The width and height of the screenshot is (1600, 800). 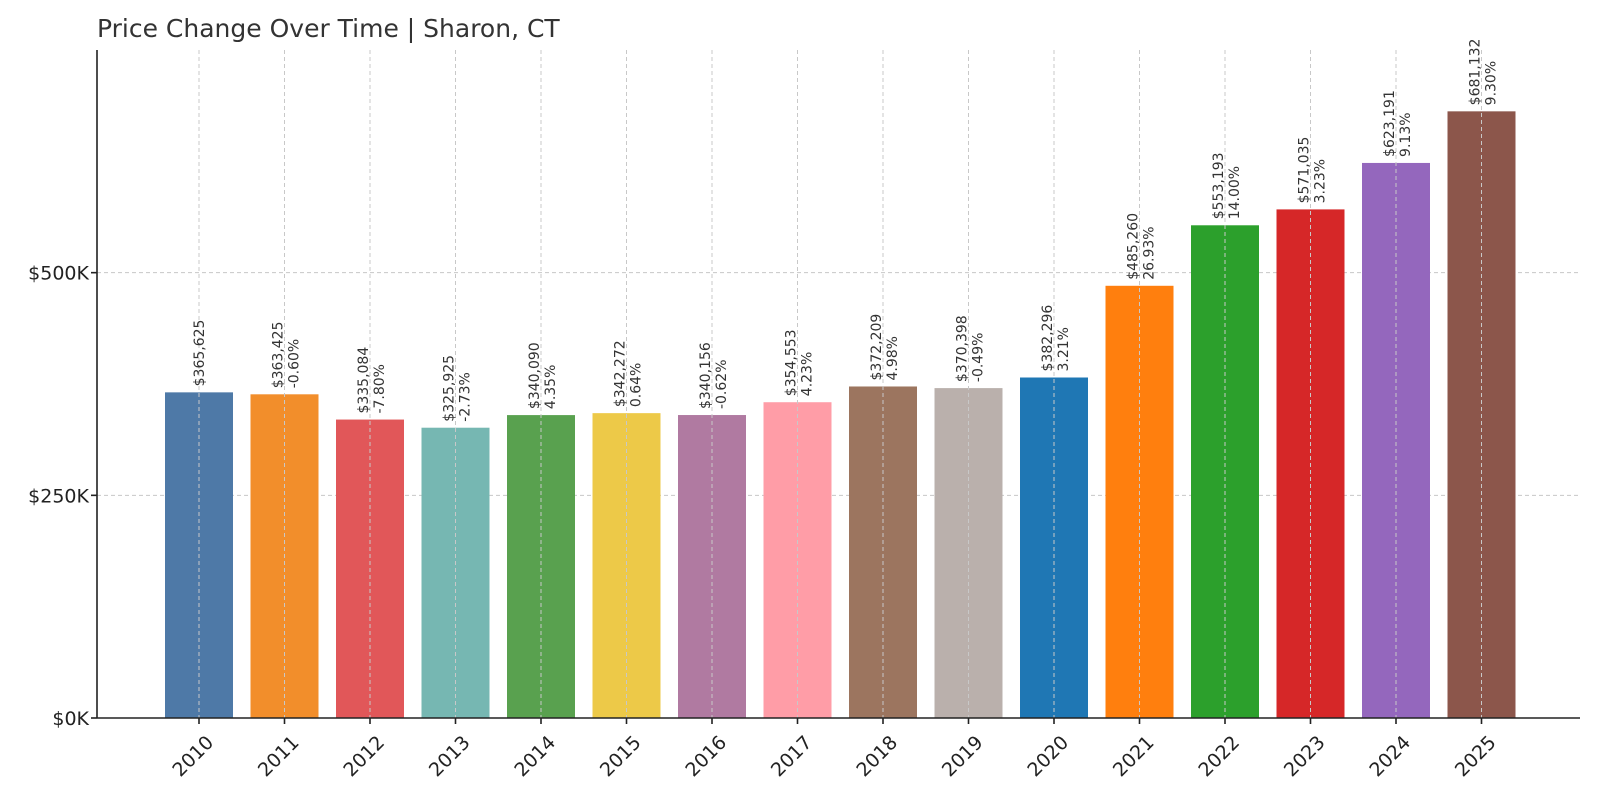 What do you see at coordinates (541, 566) in the screenshot?
I see `bar-2014` at bounding box center [541, 566].